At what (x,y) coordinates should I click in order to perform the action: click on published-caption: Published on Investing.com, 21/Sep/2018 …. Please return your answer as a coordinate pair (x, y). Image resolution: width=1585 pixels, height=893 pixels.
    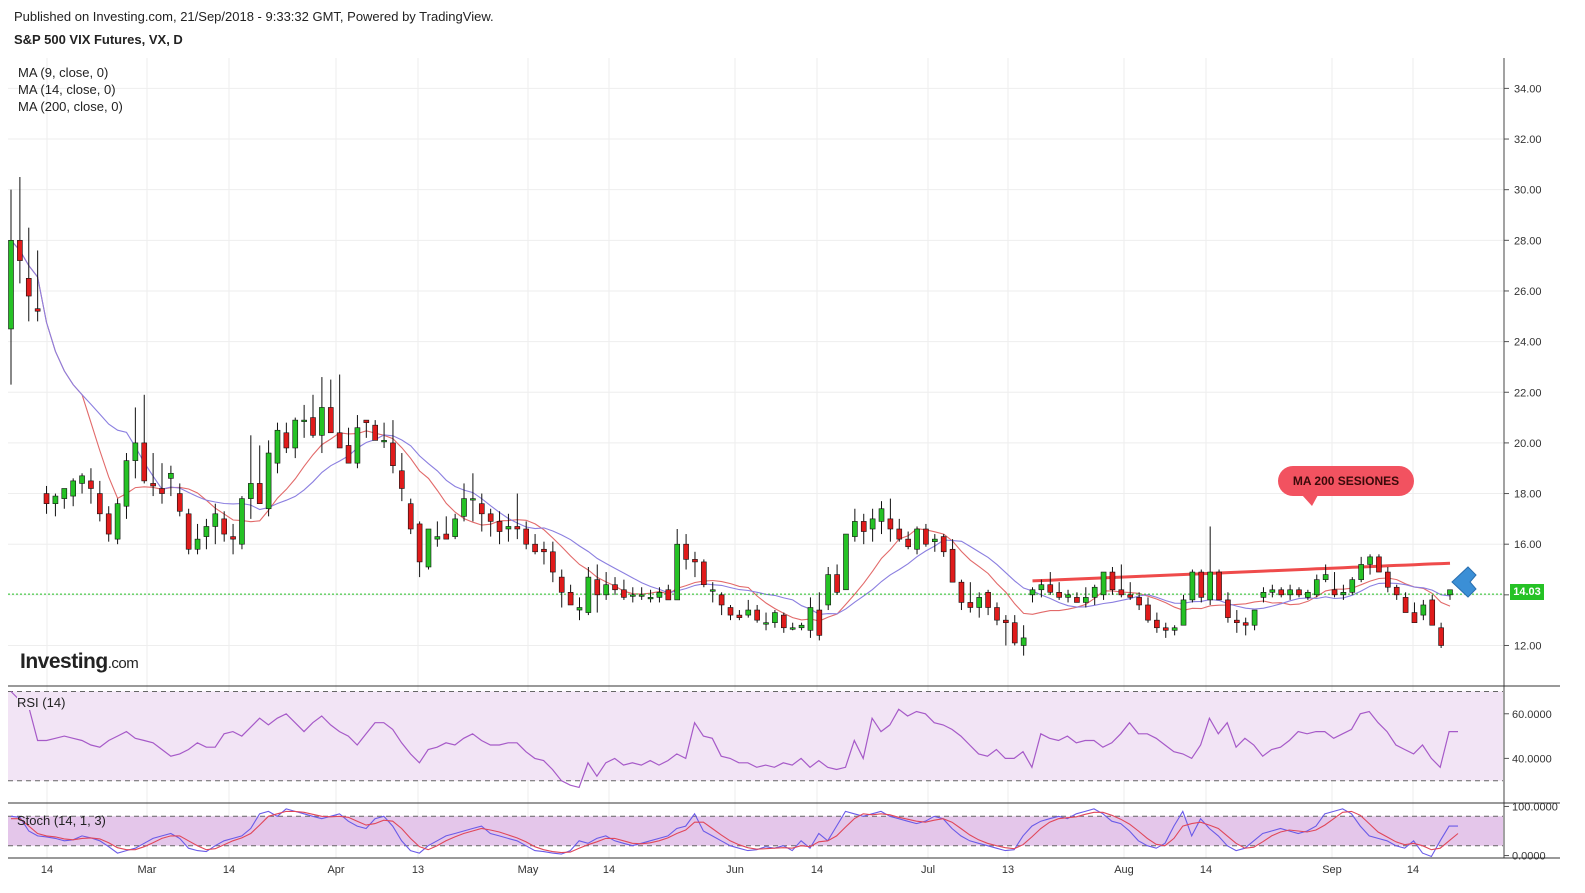
    Looking at the image, I should click on (254, 16).